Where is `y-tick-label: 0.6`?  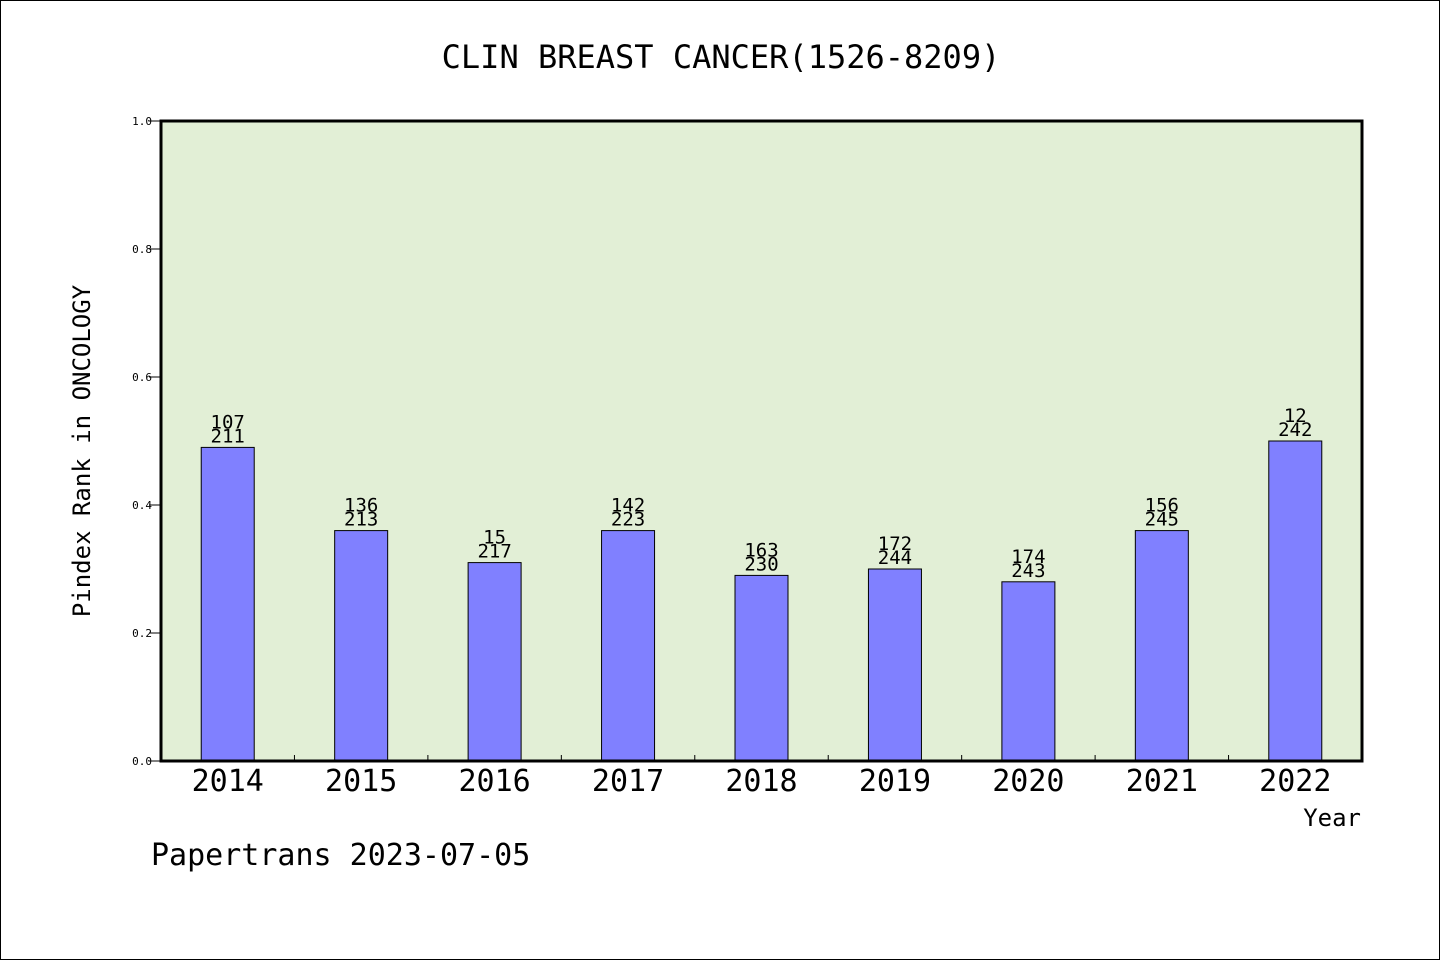
y-tick-label: 0.6 is located at coordinates (142, 377).